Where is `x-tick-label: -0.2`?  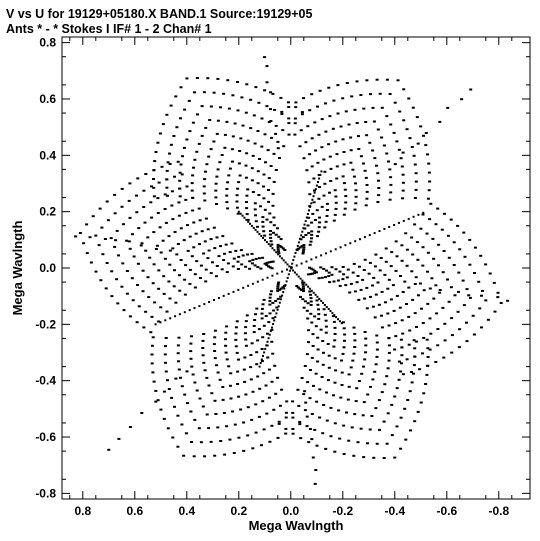 x-tick-label: -0.2 is located at coordinates (342, 511).